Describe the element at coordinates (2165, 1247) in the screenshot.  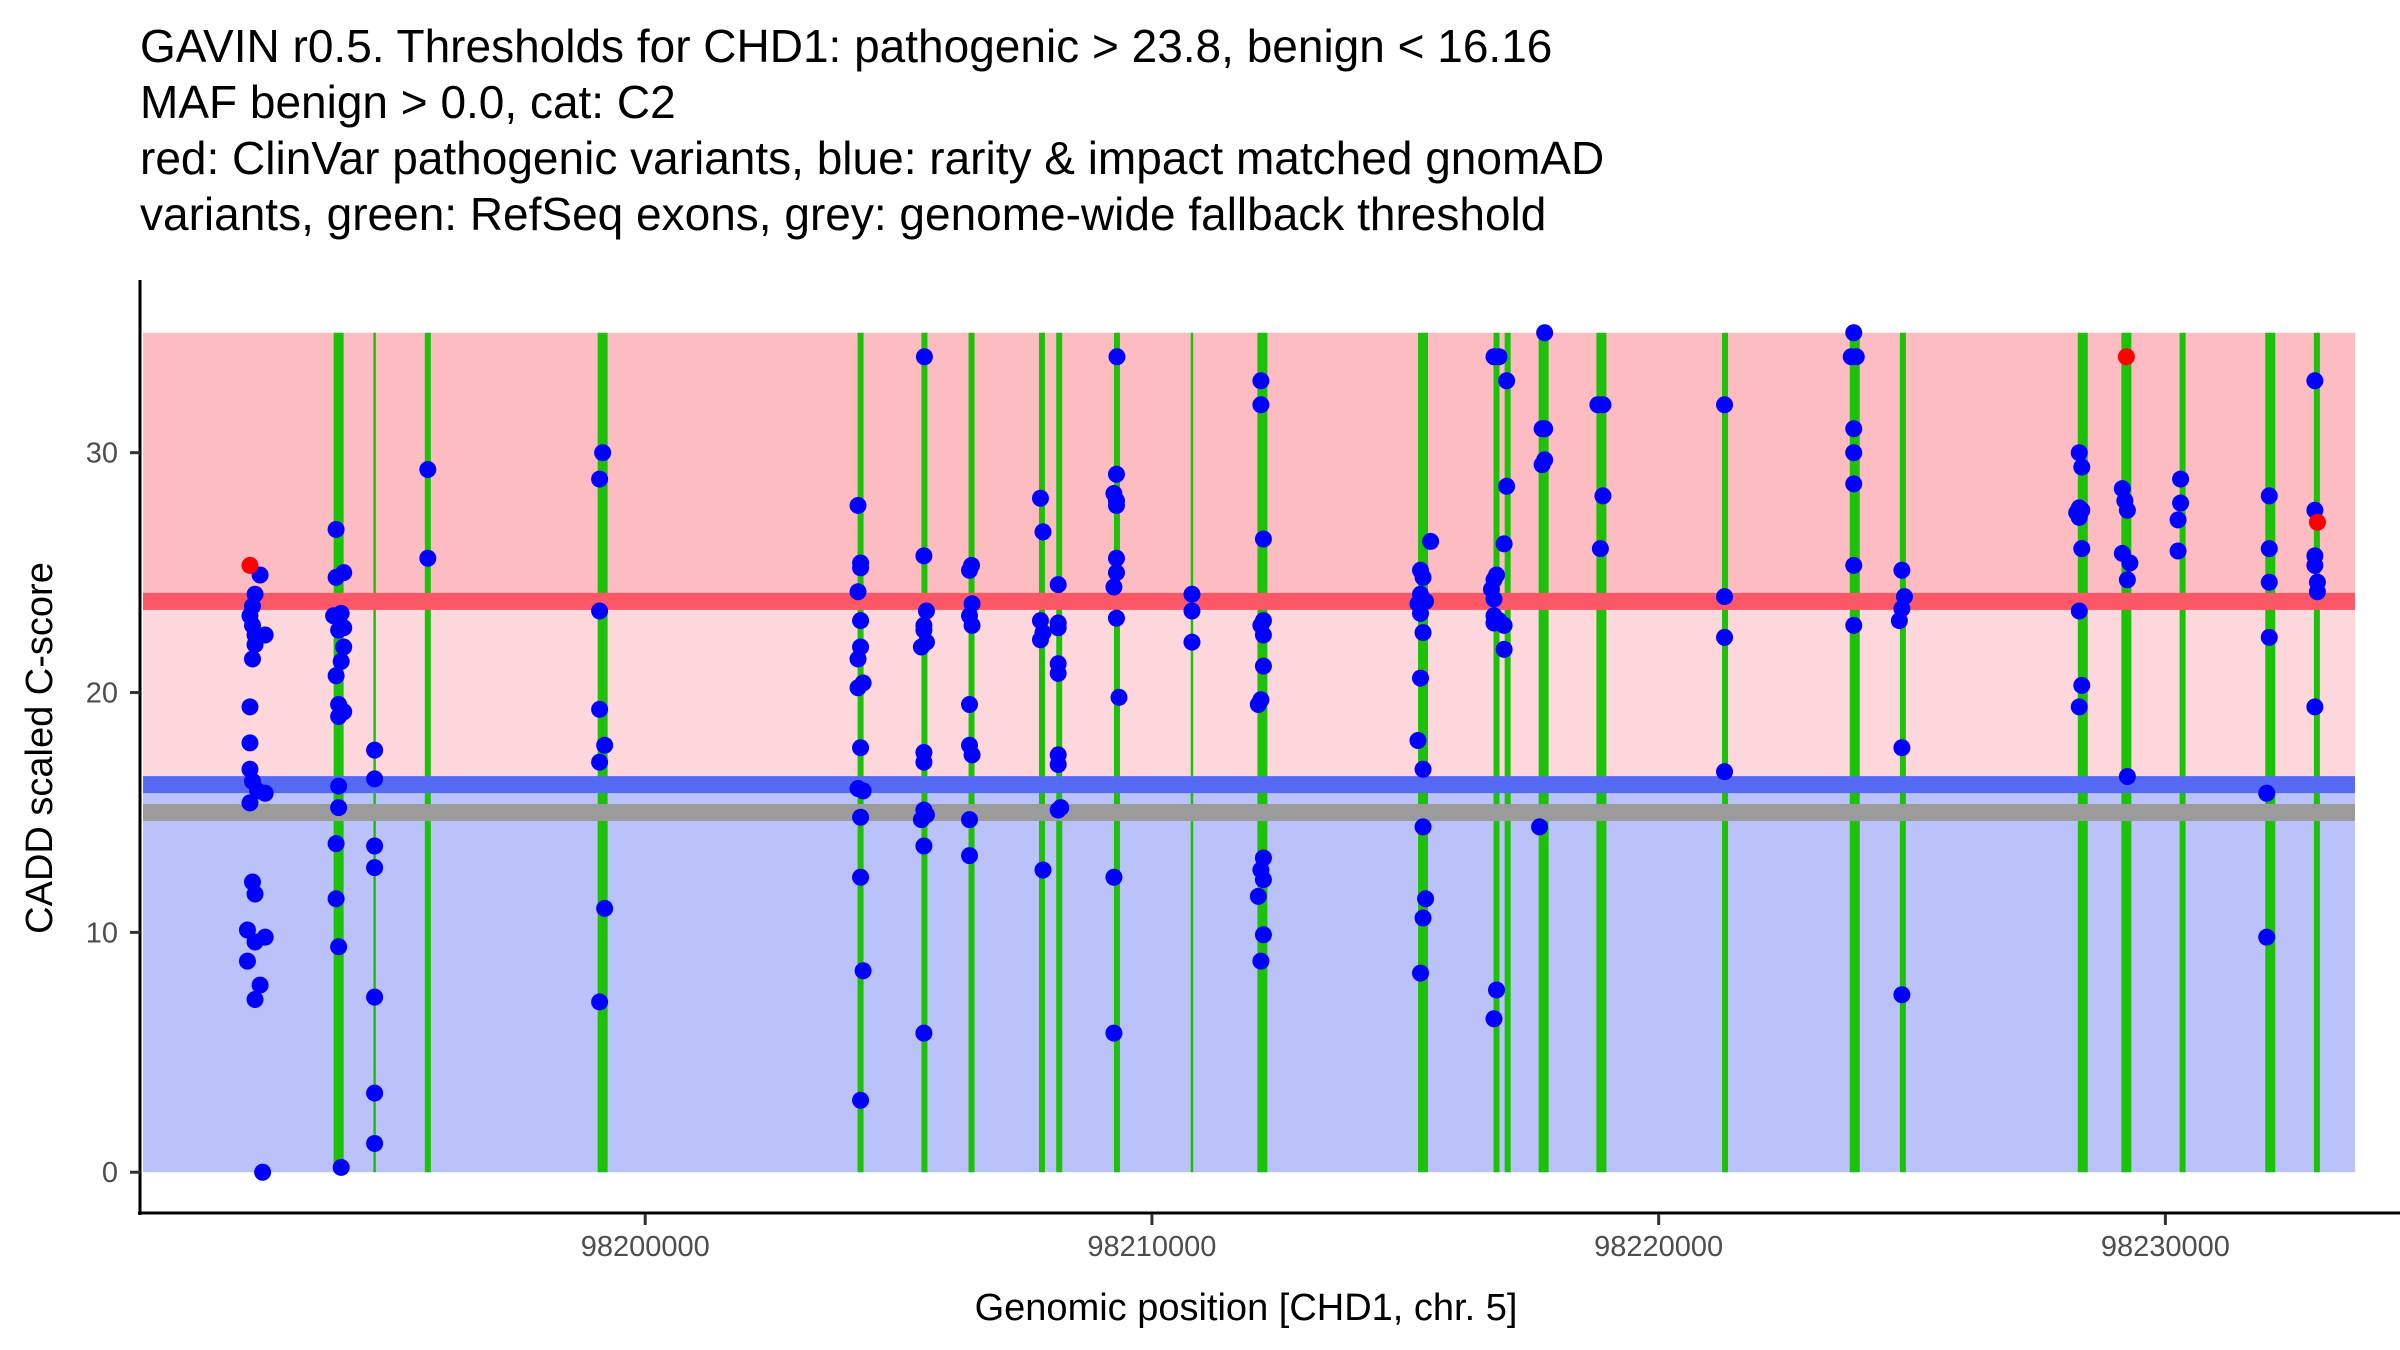
I see `x-tick-label: 98230000` at that location.